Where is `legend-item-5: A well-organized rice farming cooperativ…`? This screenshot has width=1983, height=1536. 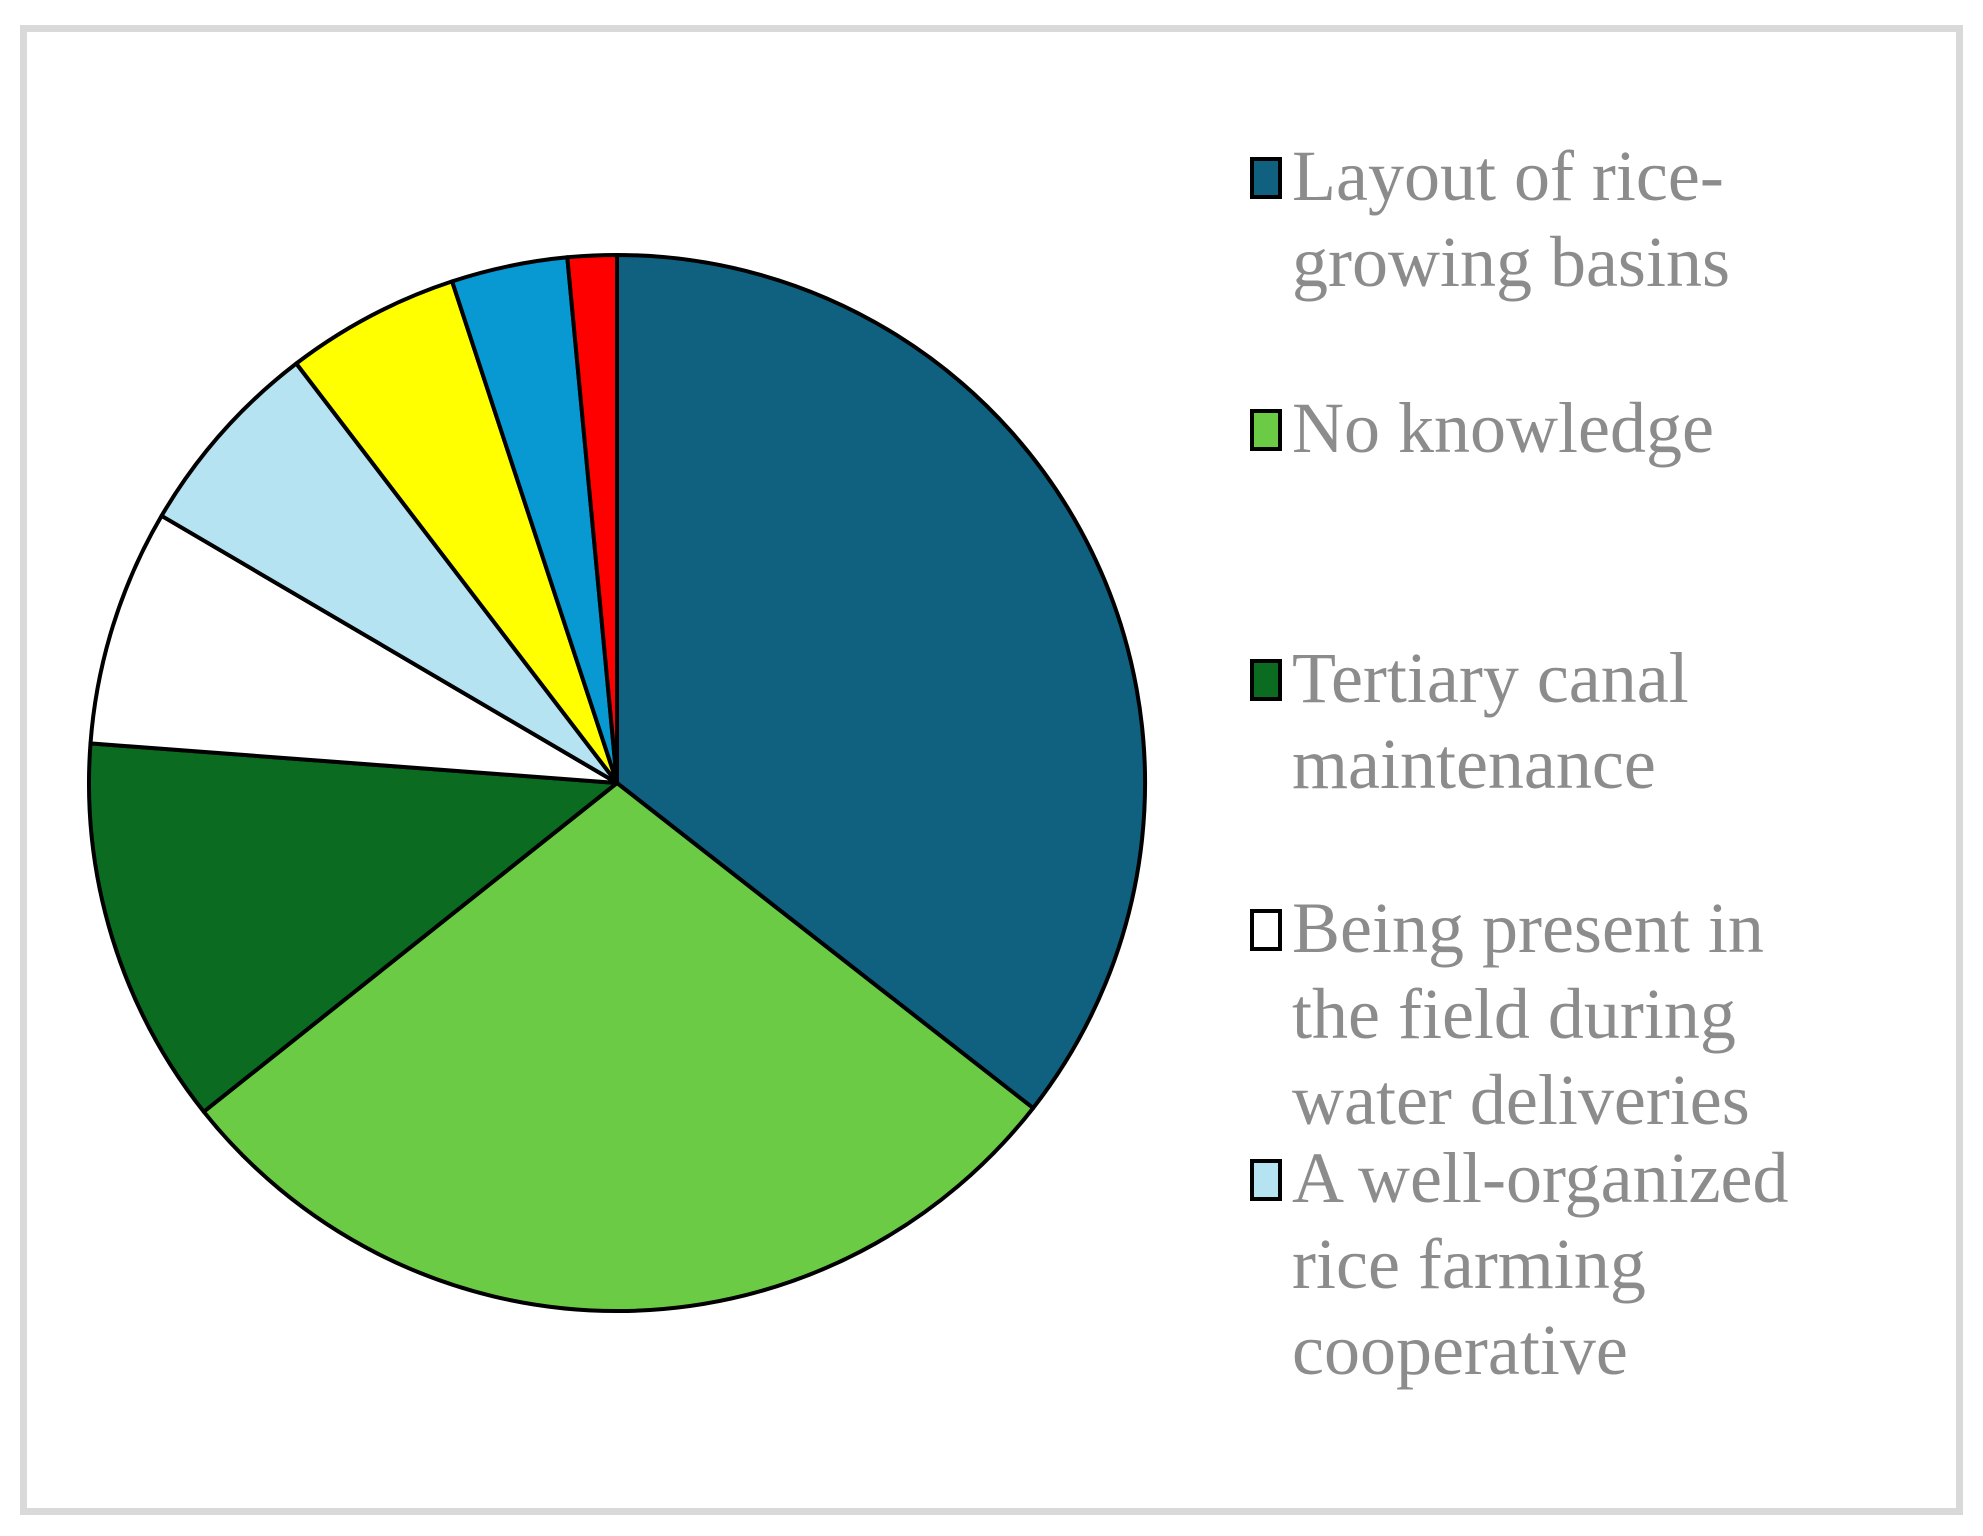
legend-item-5: A well-organized rice farming cooperativ… is located at coordinates (1519, 1264).